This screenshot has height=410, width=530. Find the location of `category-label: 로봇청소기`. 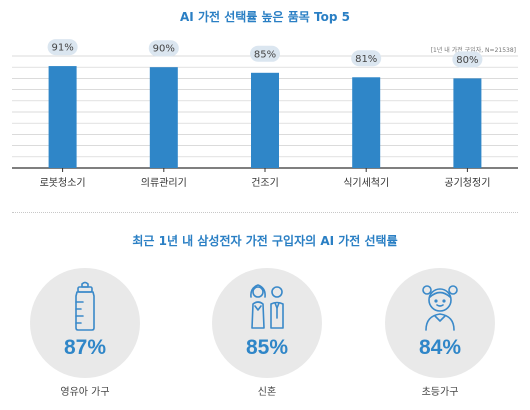

category-label: 로봇청소기 is located at coordinates (63, 183).